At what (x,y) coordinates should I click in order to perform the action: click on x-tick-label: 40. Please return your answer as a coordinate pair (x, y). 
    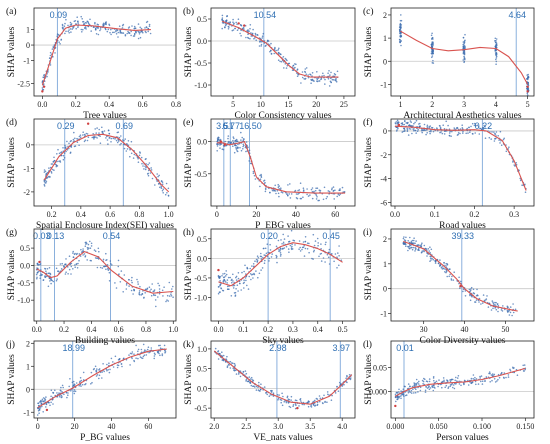
    Looking at the image, I should click on (296, 214).